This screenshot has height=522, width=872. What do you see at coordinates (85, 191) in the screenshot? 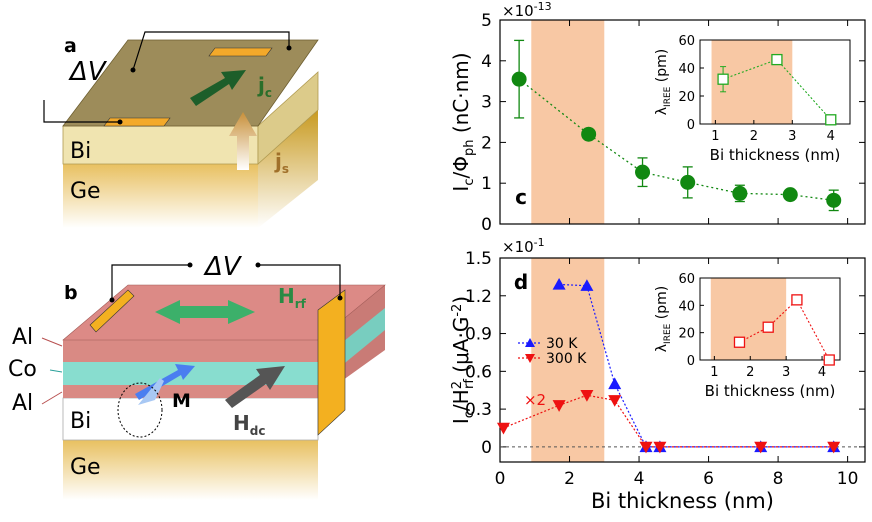
I see `ge-label-a: Ge` at bounding box center [85, 191].